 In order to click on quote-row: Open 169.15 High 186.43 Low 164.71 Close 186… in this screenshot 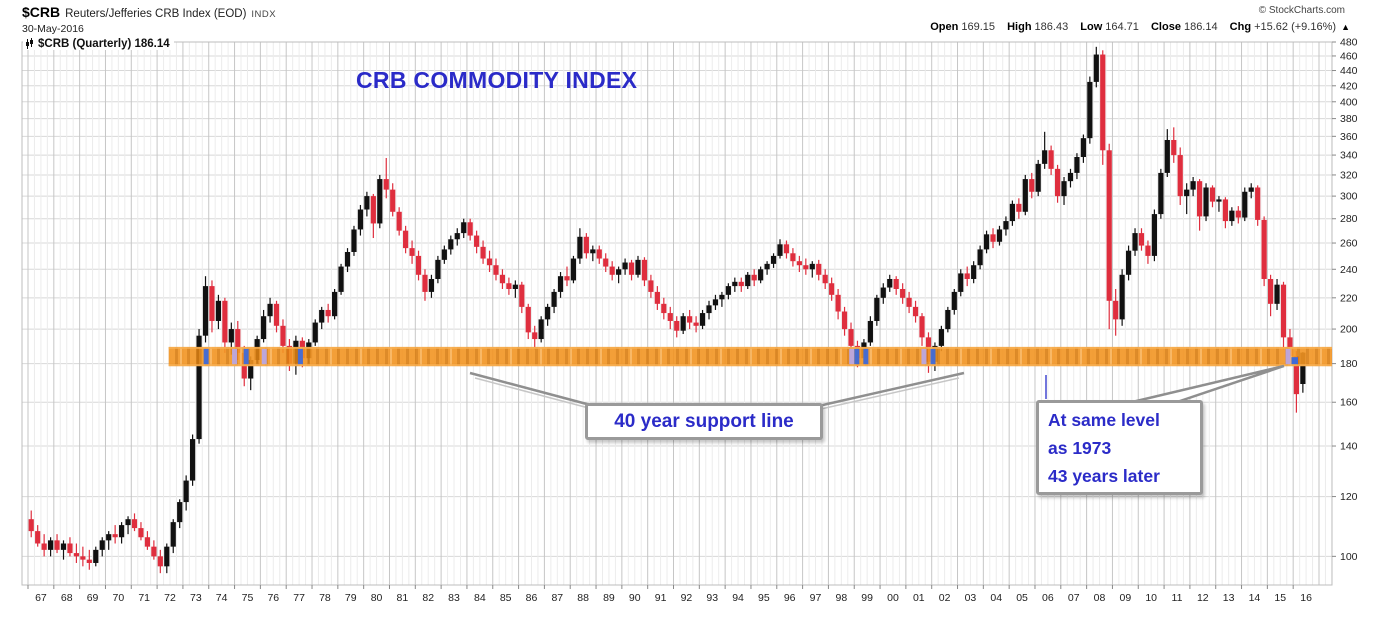, I will do `click(1140, 27)`.